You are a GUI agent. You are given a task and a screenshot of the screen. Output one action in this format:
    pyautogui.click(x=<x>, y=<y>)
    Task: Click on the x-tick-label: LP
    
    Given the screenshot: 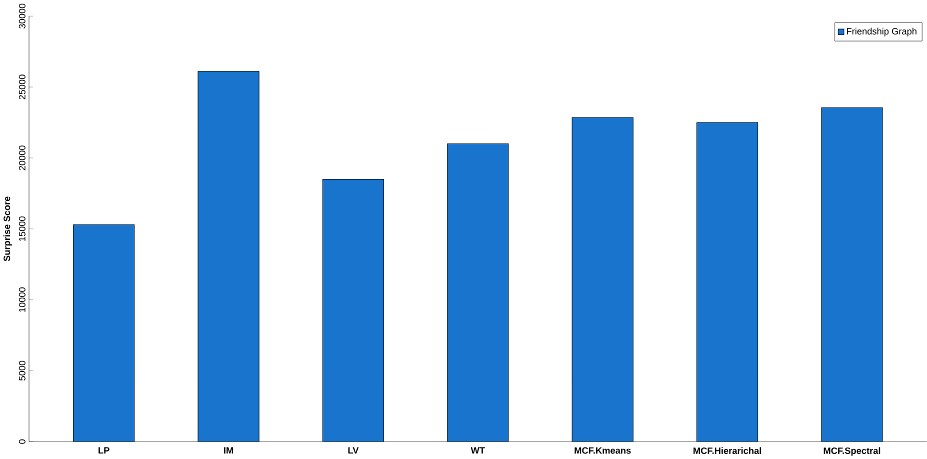 What is the action you would take?
    pyautogui.click(x=104, y=450)
    